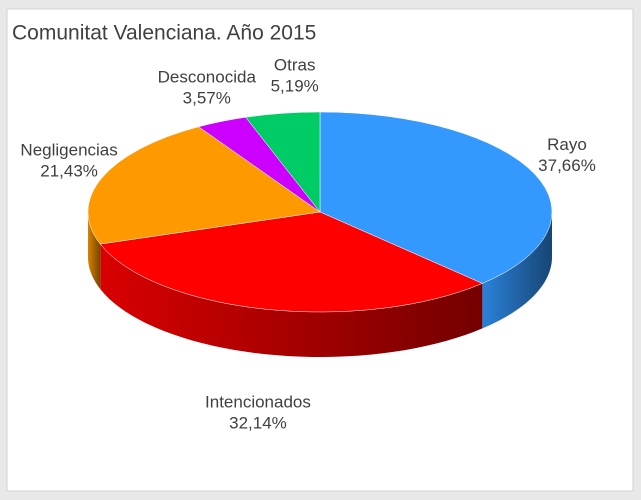 The image size is (641, 500). Describe the element at coordinates (258, 401) in the screenshot. I see `data-label-name: Intencionados` at that location.